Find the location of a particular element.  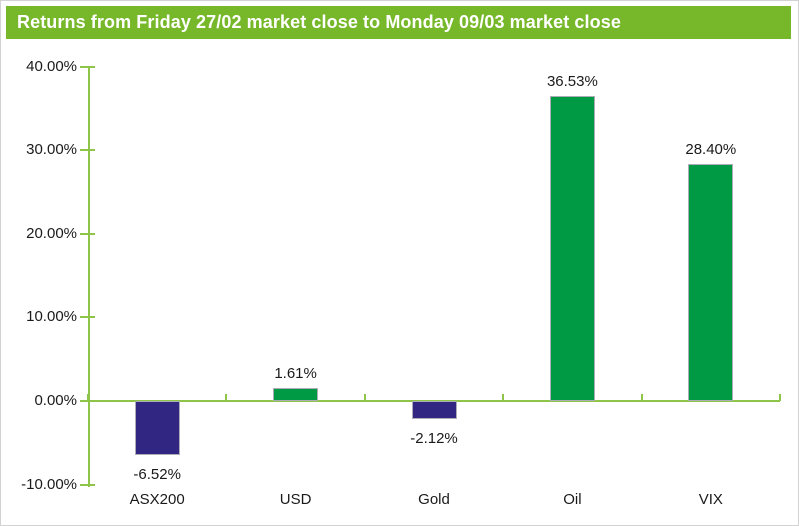

bar-oil is located at coordinates (572, 248).